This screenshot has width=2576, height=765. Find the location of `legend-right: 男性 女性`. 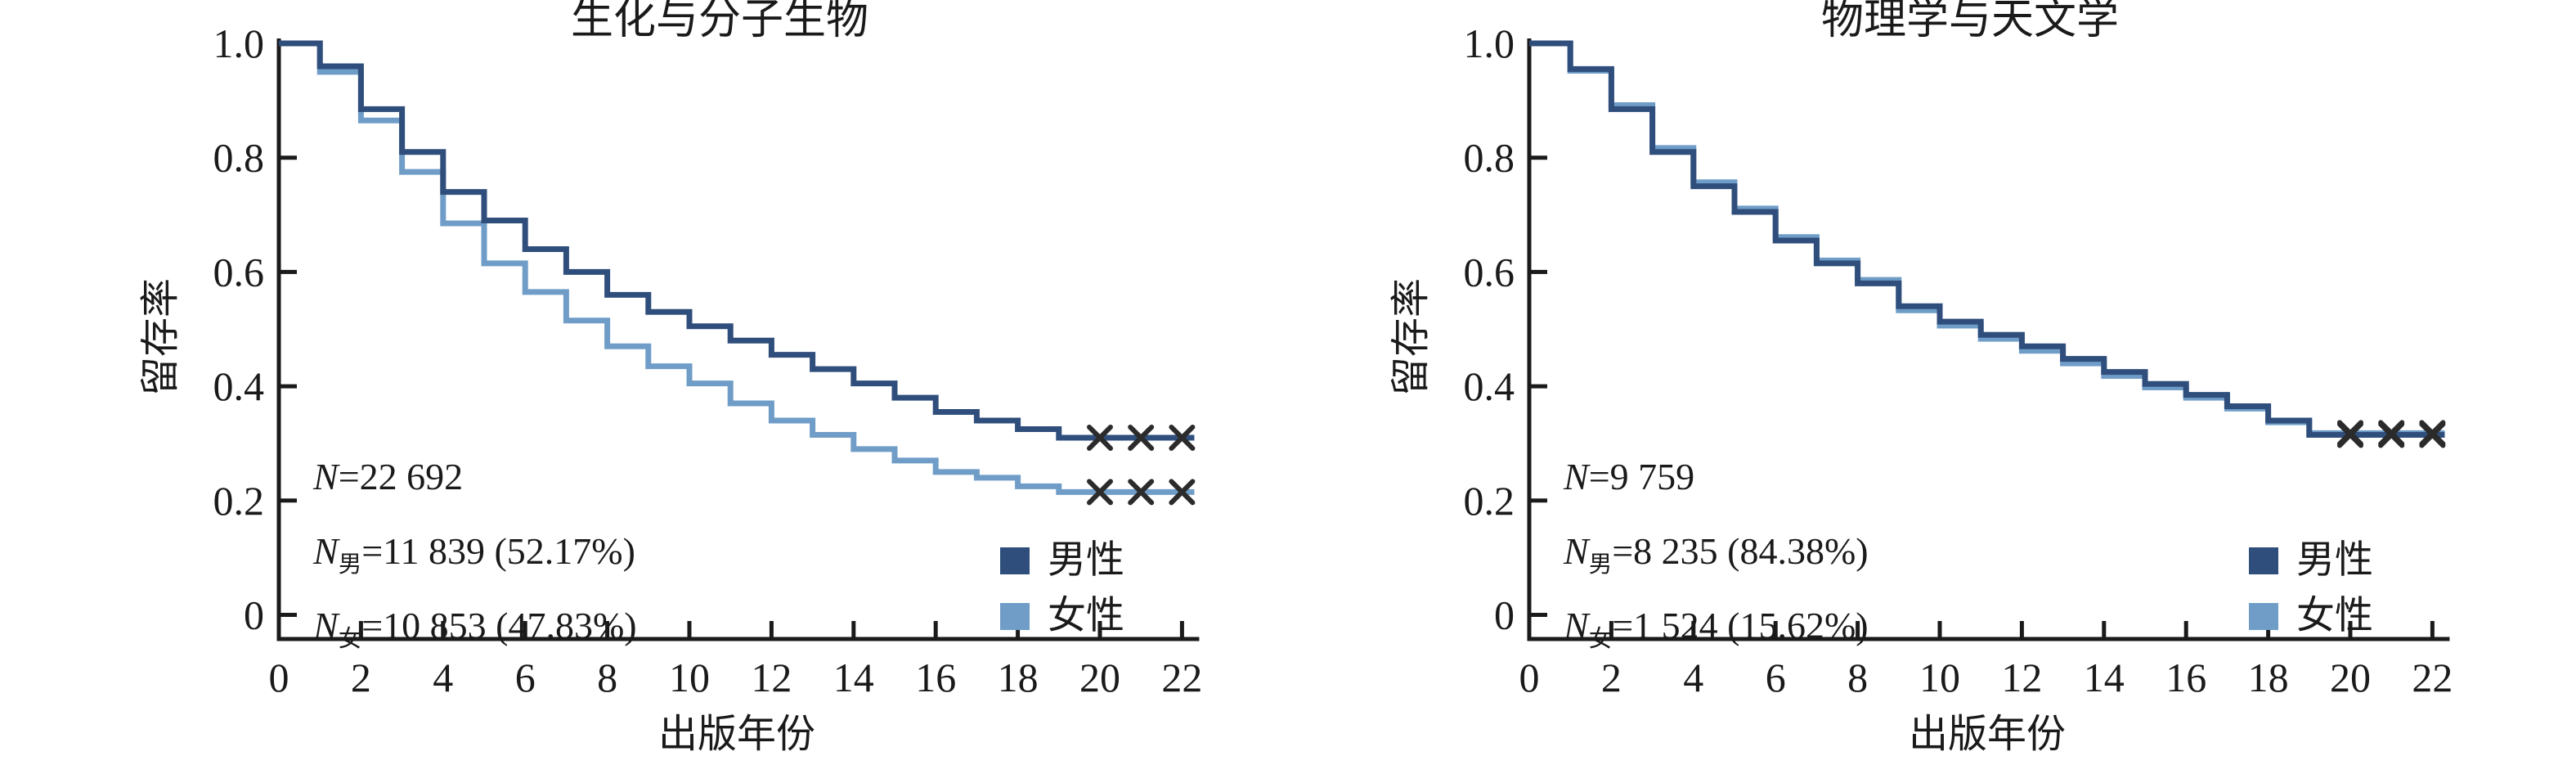

legend-right: 男性 女性 is located at coordinates (2311, 589).